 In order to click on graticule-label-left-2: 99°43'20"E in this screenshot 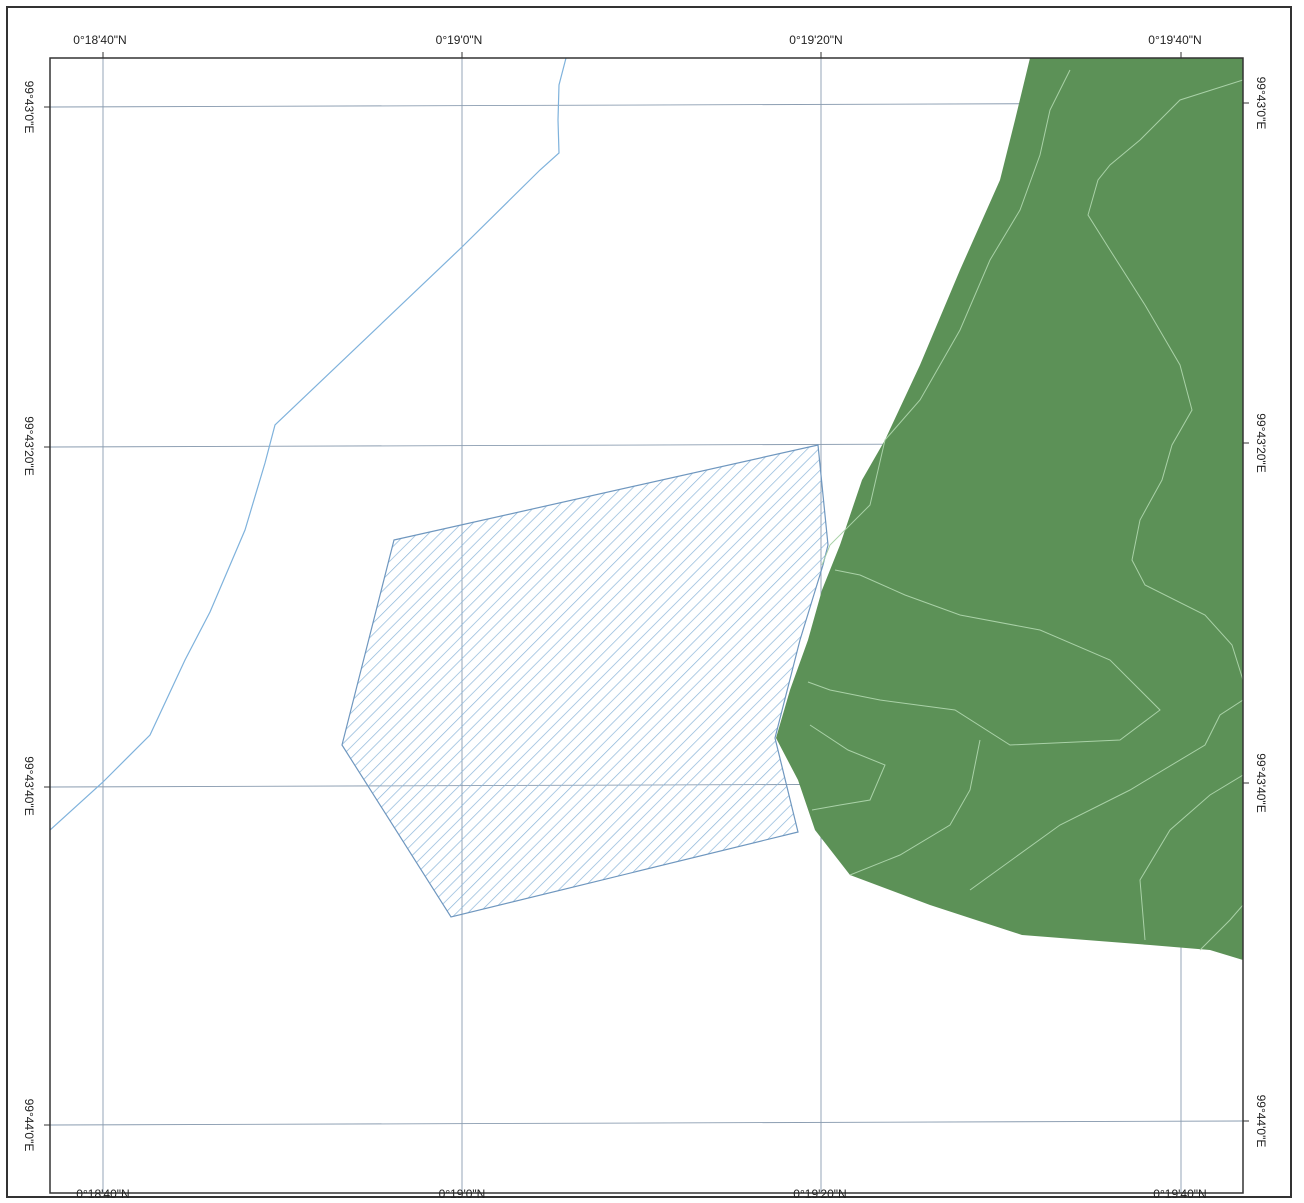, I will do `click(29, 446)`.